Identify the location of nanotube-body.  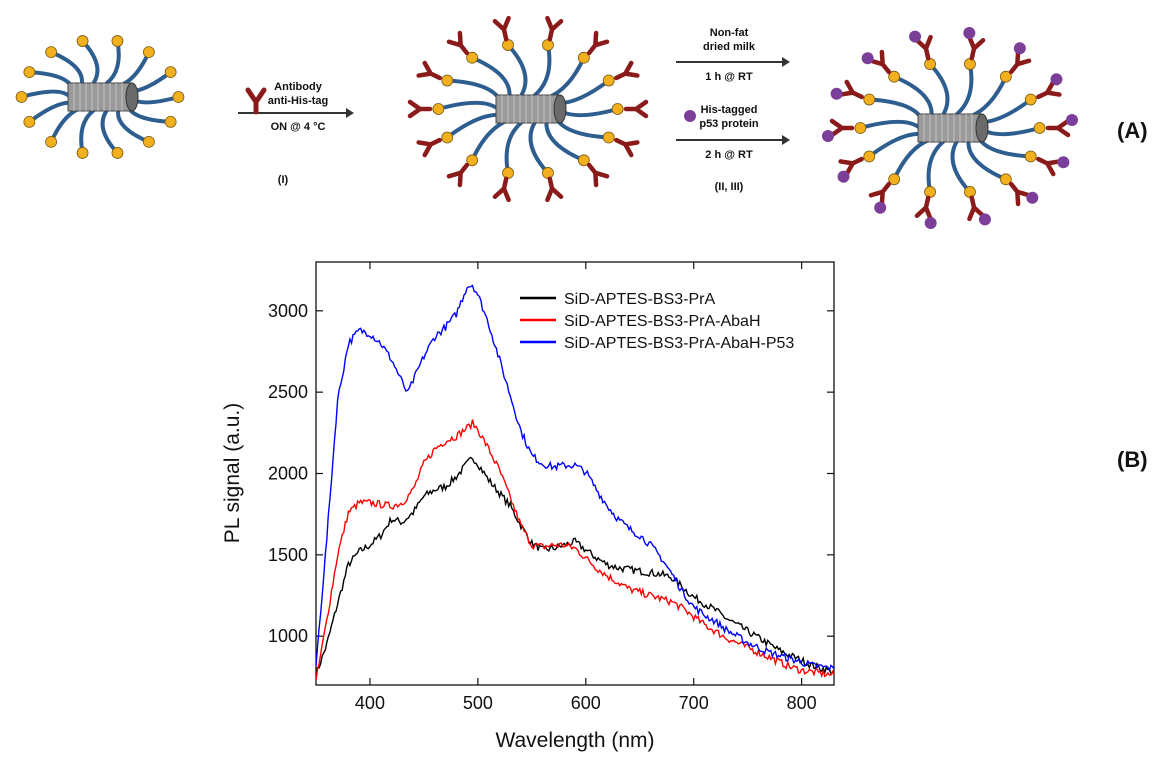
(528, 109).